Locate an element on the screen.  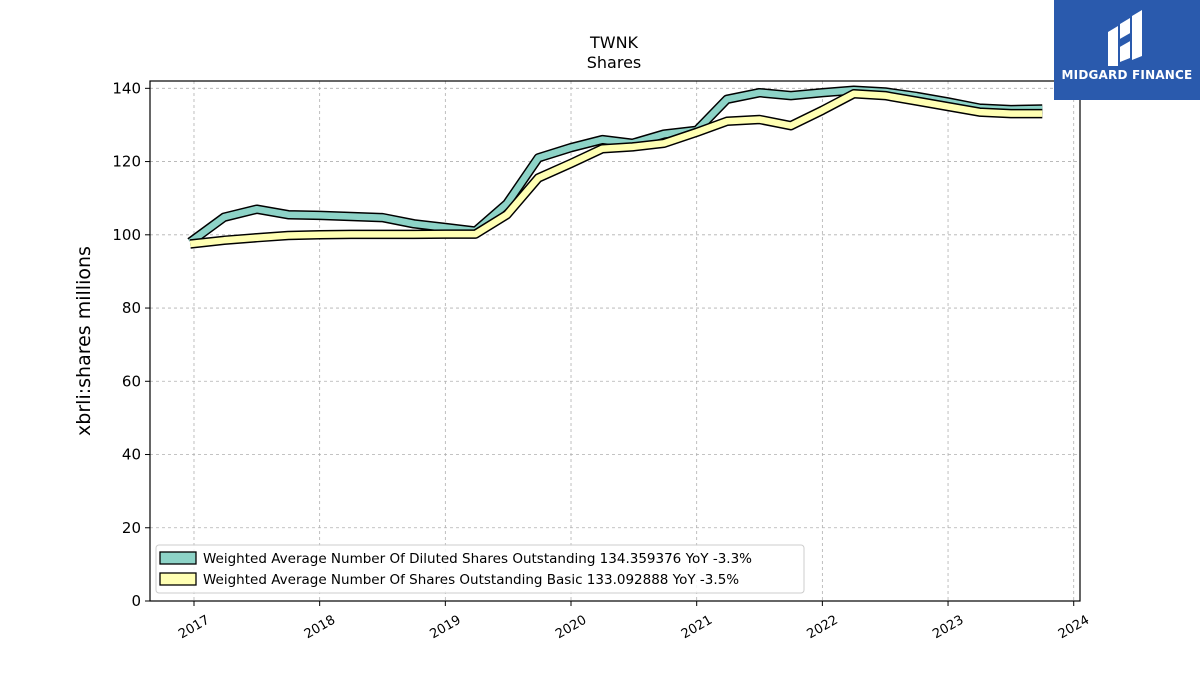
y-tick-label: 40 is located at coordinates (131, 455).